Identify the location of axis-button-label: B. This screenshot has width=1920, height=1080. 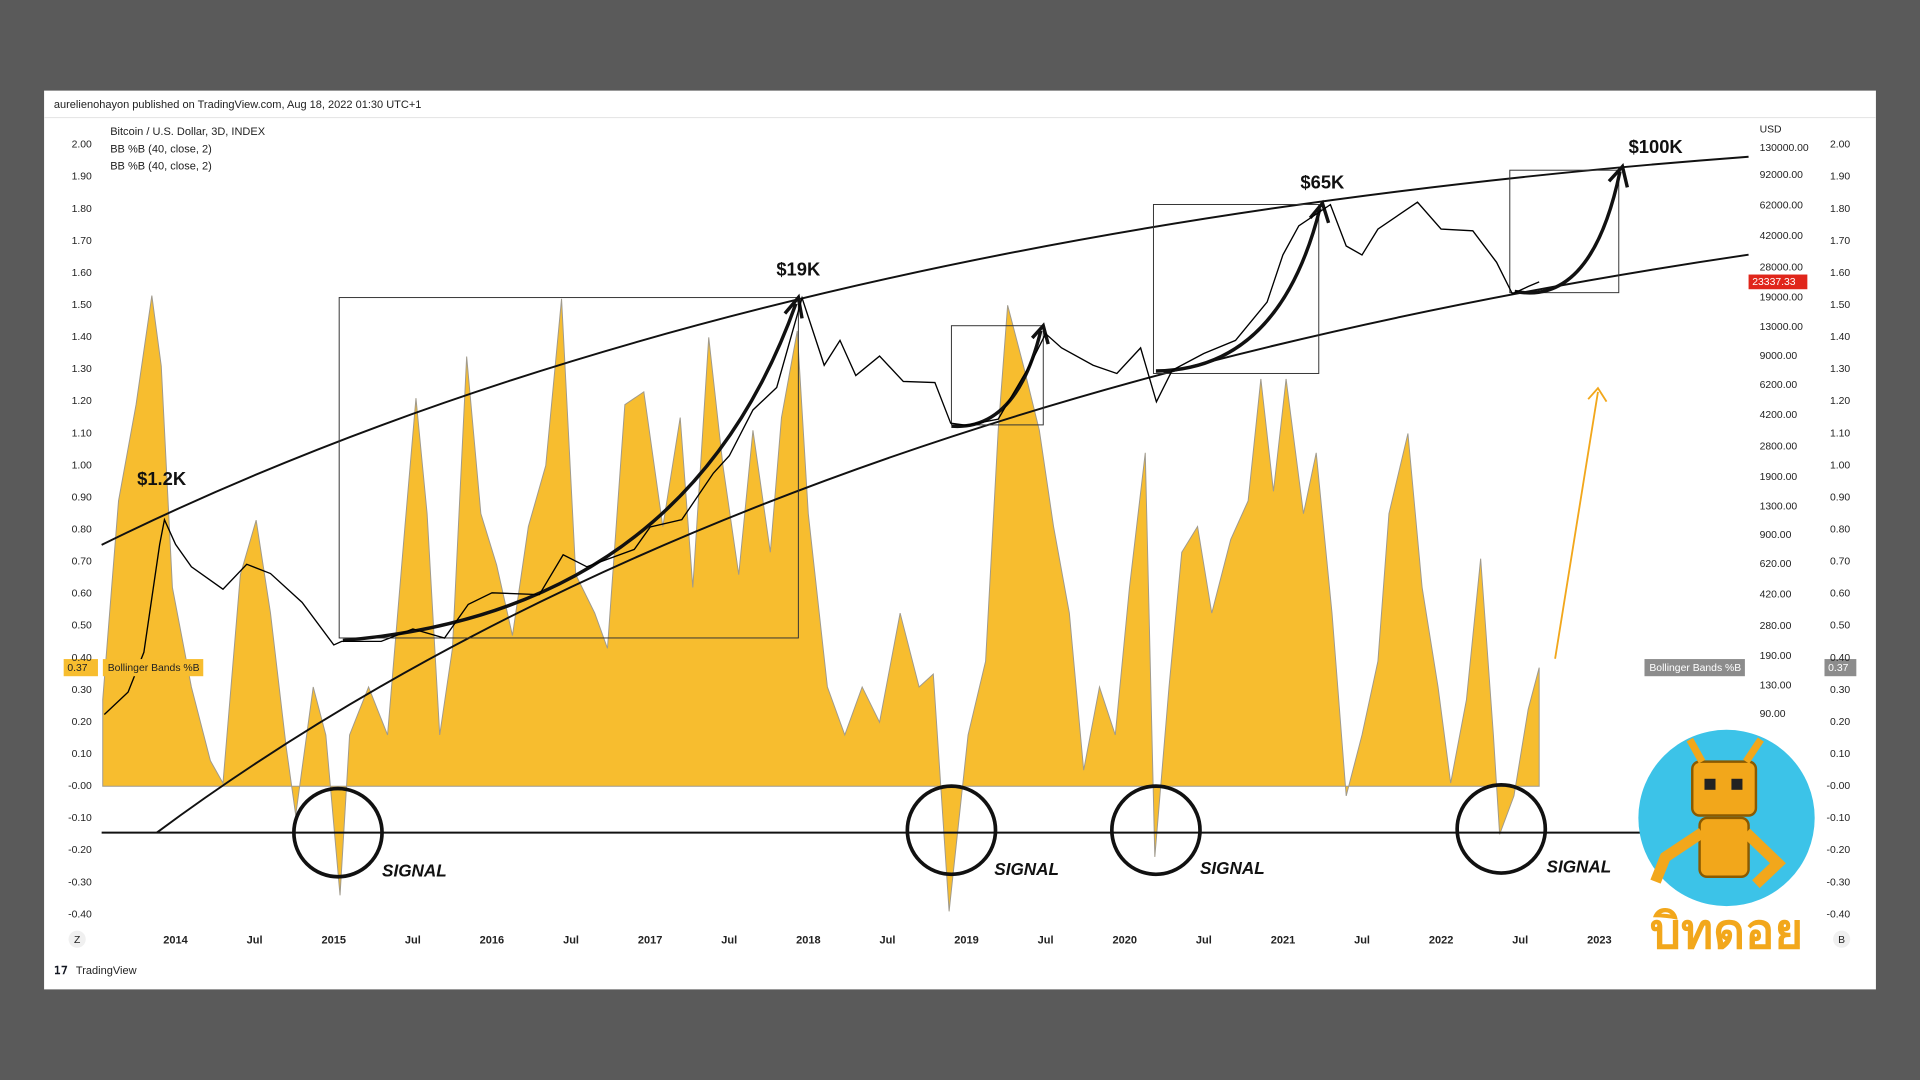
(1841, 940).